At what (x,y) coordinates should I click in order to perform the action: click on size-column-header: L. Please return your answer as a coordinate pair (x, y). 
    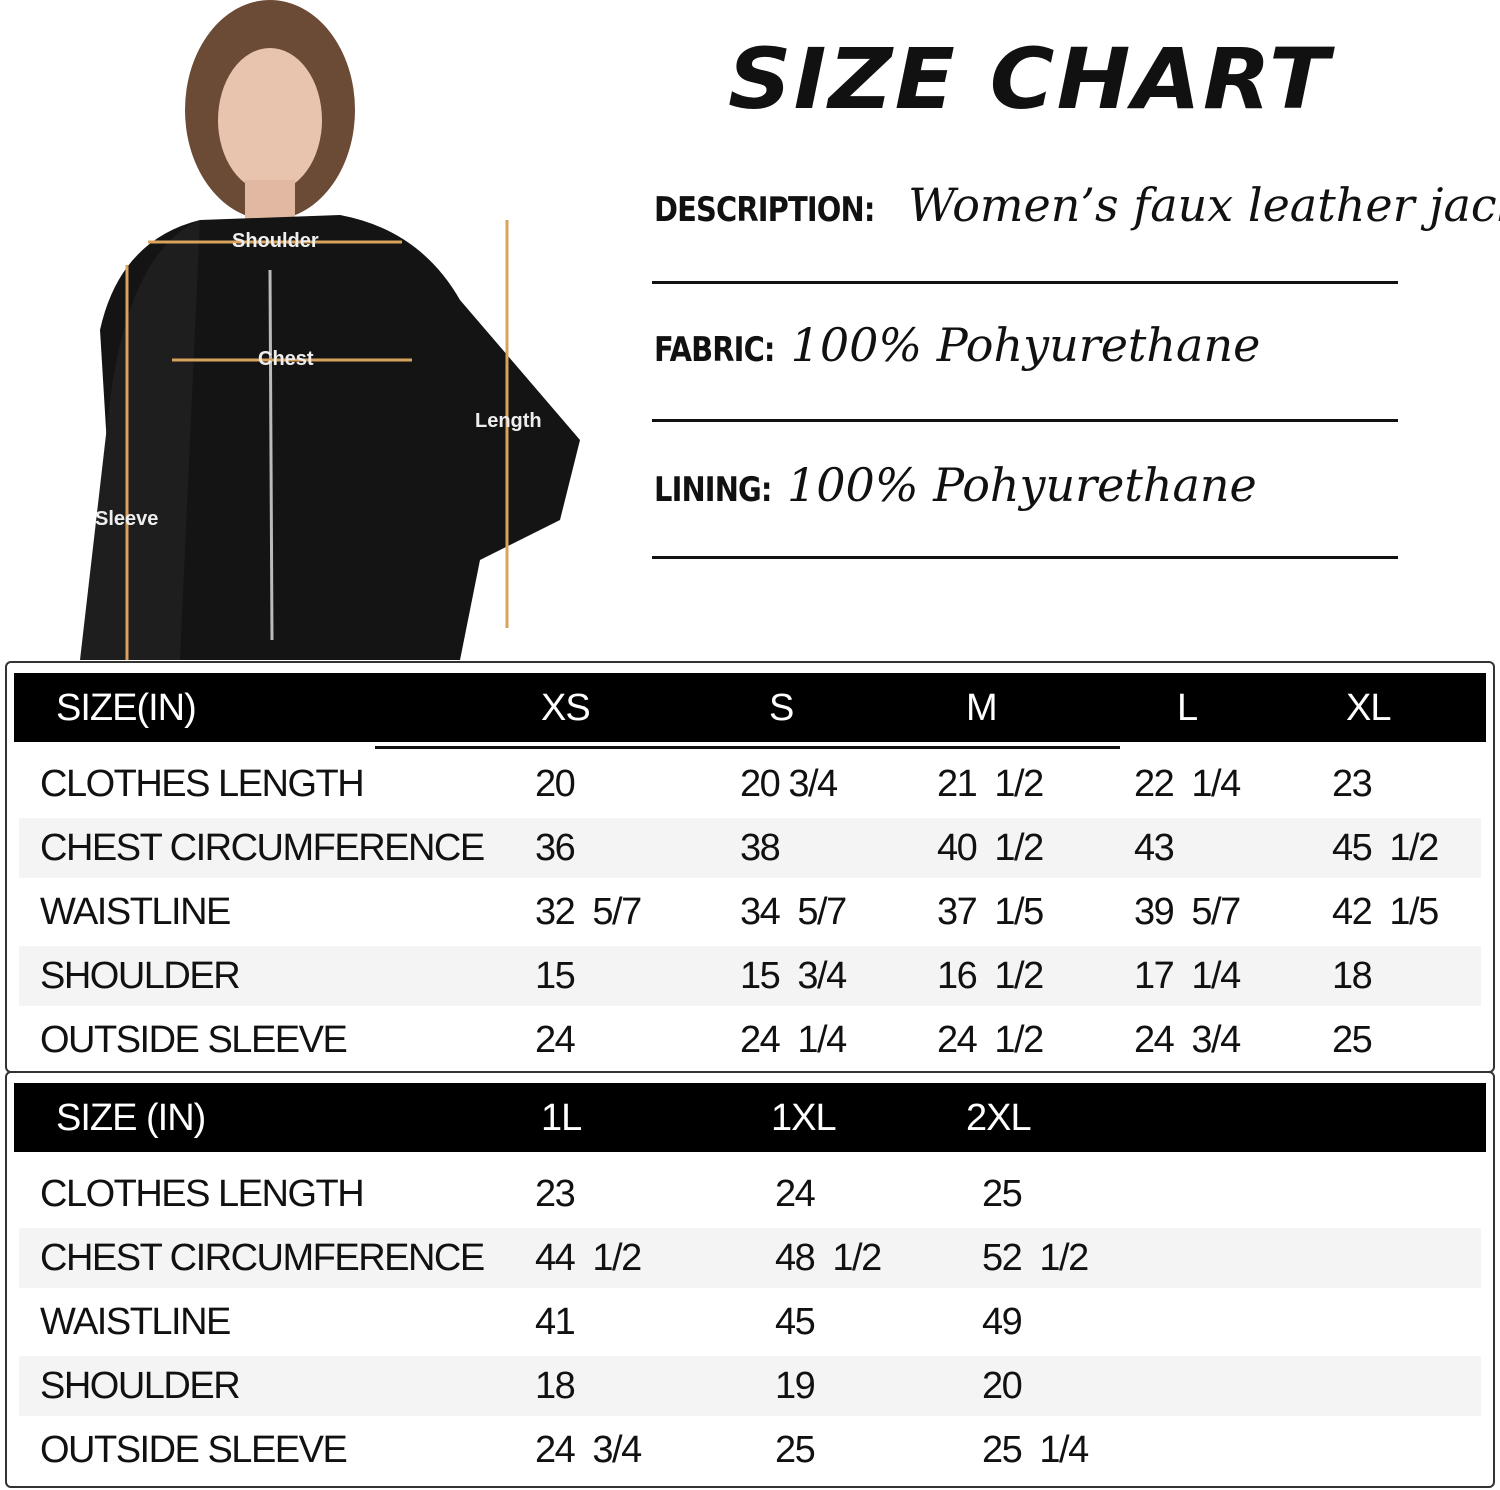
    Looking at the image, I should click on (1187, 708).